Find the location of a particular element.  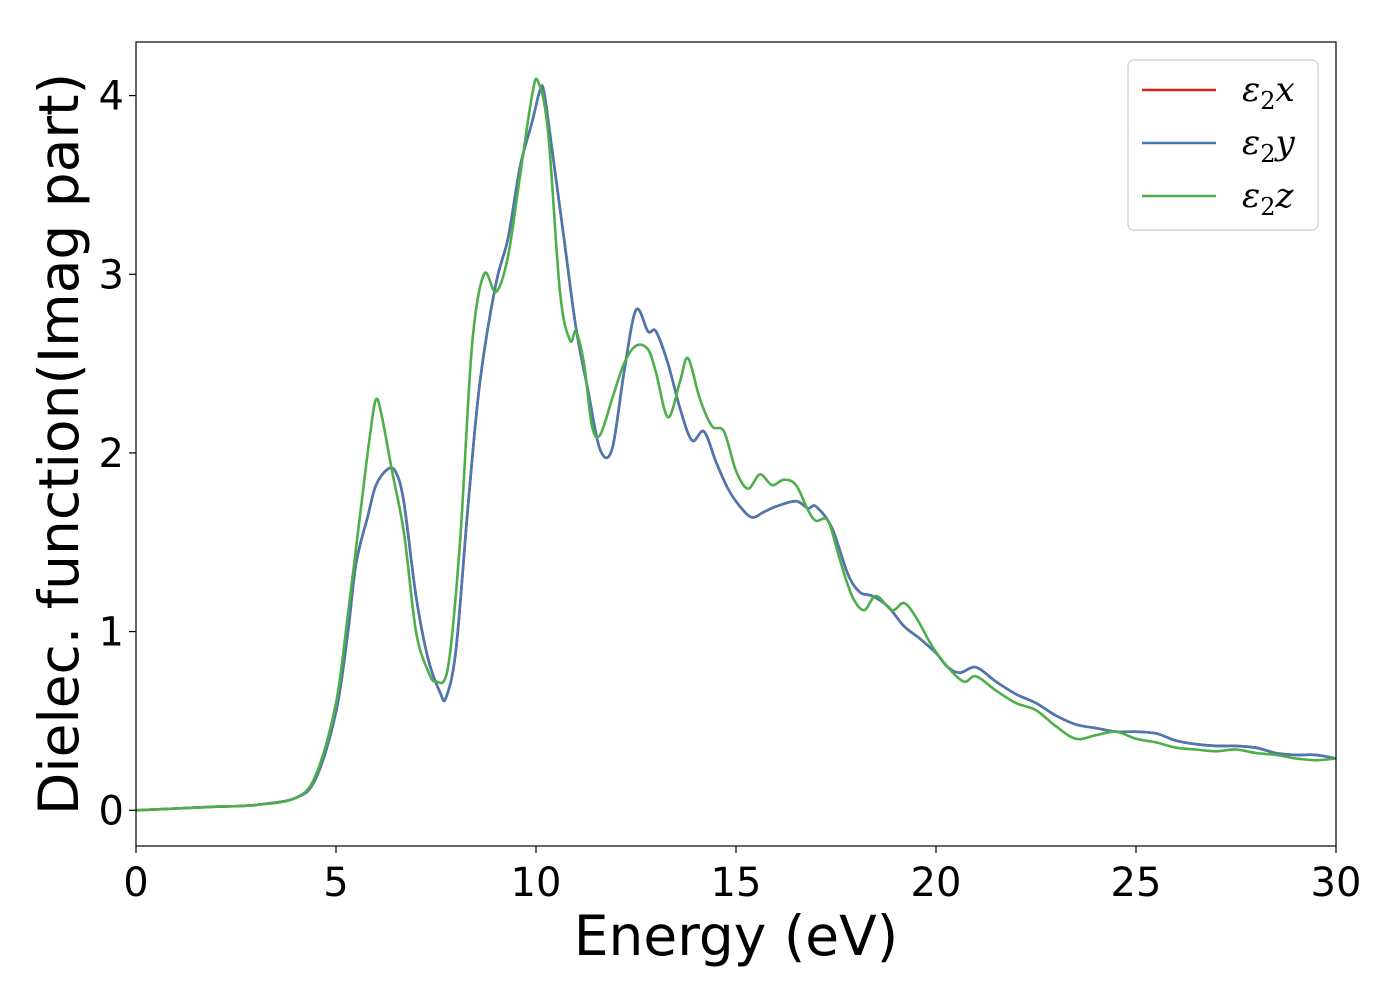

y-tick-label: 0 is located at coordinates (111, 811).